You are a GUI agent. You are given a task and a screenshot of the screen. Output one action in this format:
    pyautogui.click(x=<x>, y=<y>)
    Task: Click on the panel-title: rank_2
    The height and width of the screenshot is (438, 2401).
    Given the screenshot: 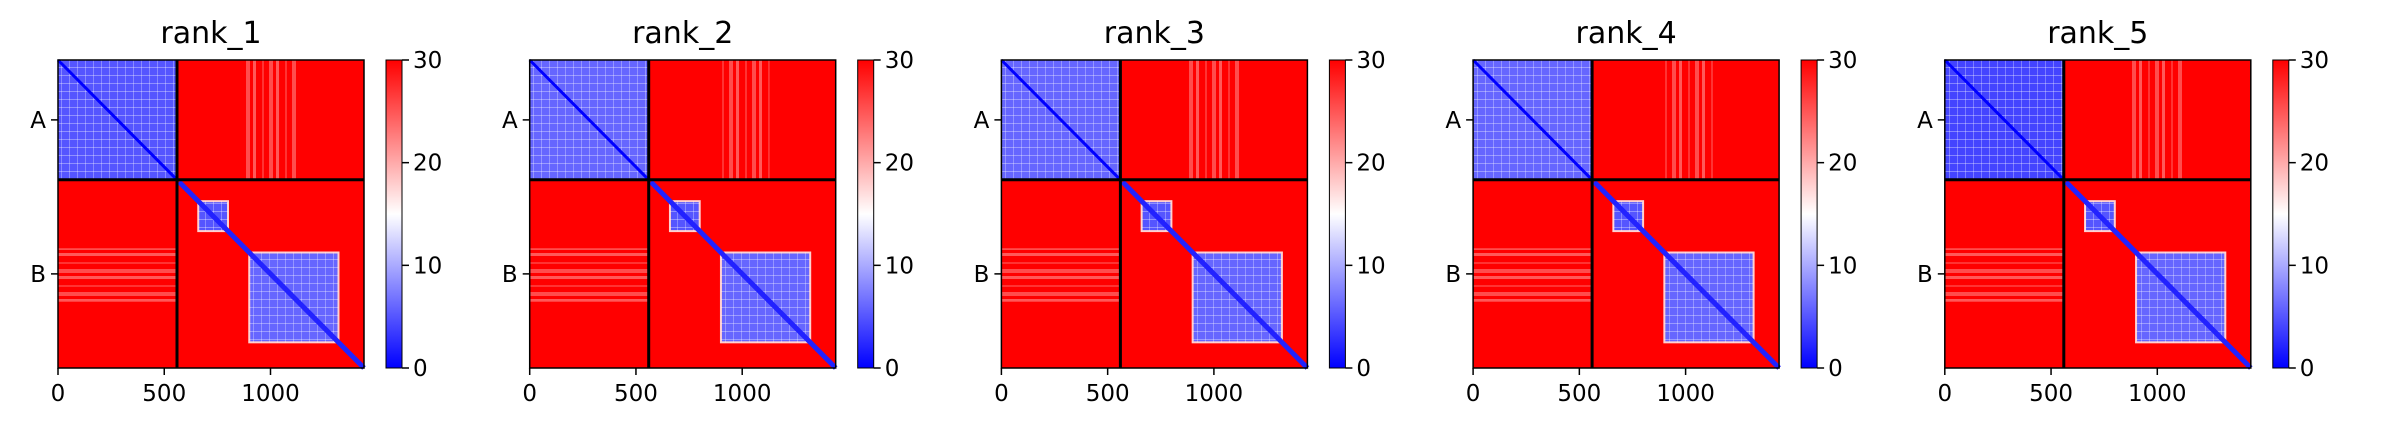 What is the action you would take?
    pyautogui.click(x=682, y=33)
    